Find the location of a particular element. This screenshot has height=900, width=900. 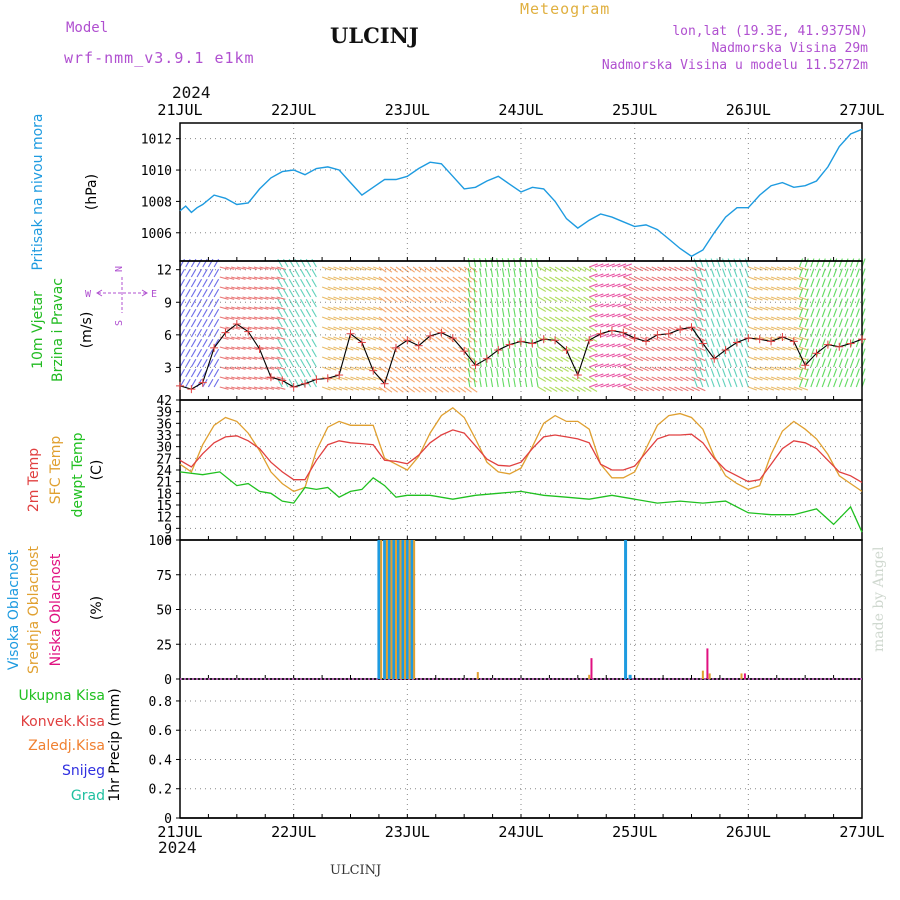

ylabel-temp-unit: (C) is located at coordinates (97, 470).